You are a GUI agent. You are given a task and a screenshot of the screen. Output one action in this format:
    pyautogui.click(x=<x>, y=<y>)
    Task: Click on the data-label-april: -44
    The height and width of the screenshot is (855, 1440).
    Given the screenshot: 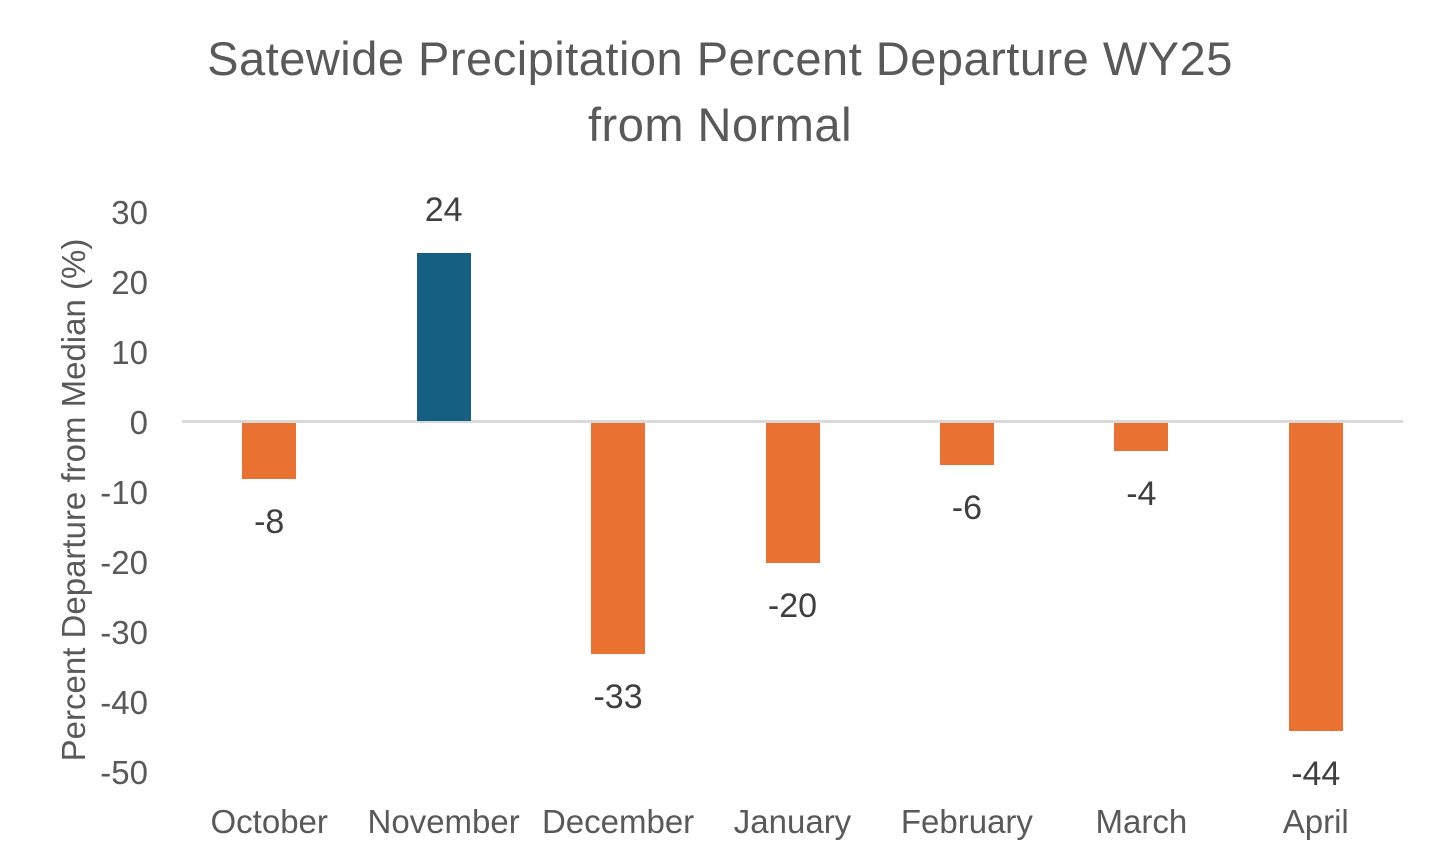 What is the action you would take?
    pyautogui.click(x=1316, y=774)
    